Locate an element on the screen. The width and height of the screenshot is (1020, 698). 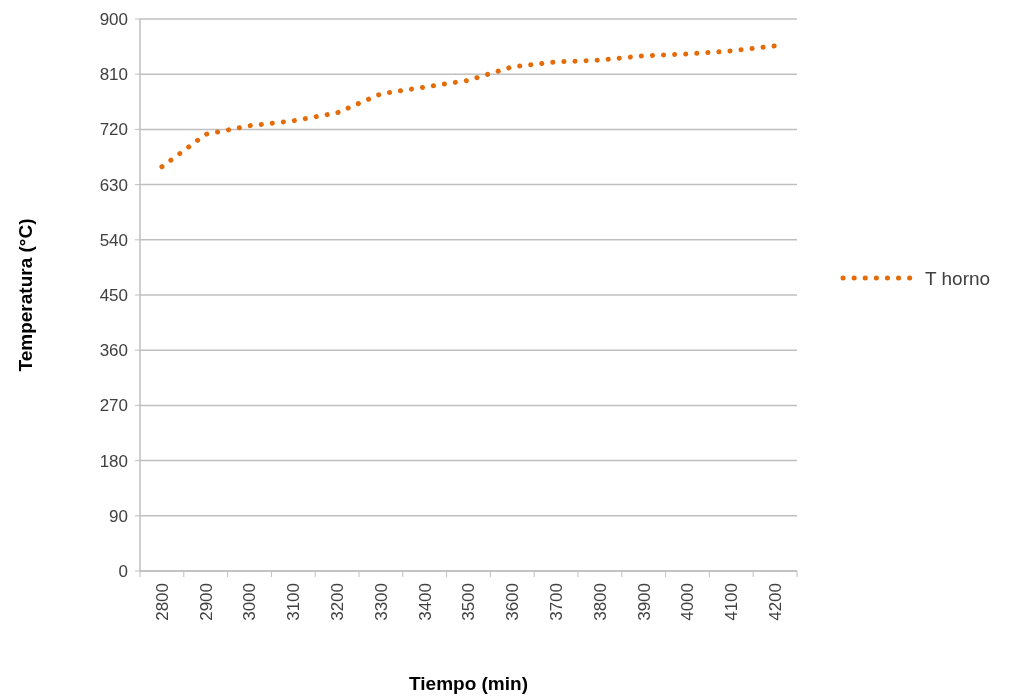
x-tick-label: 3300 is located at coordinates (381, 602).